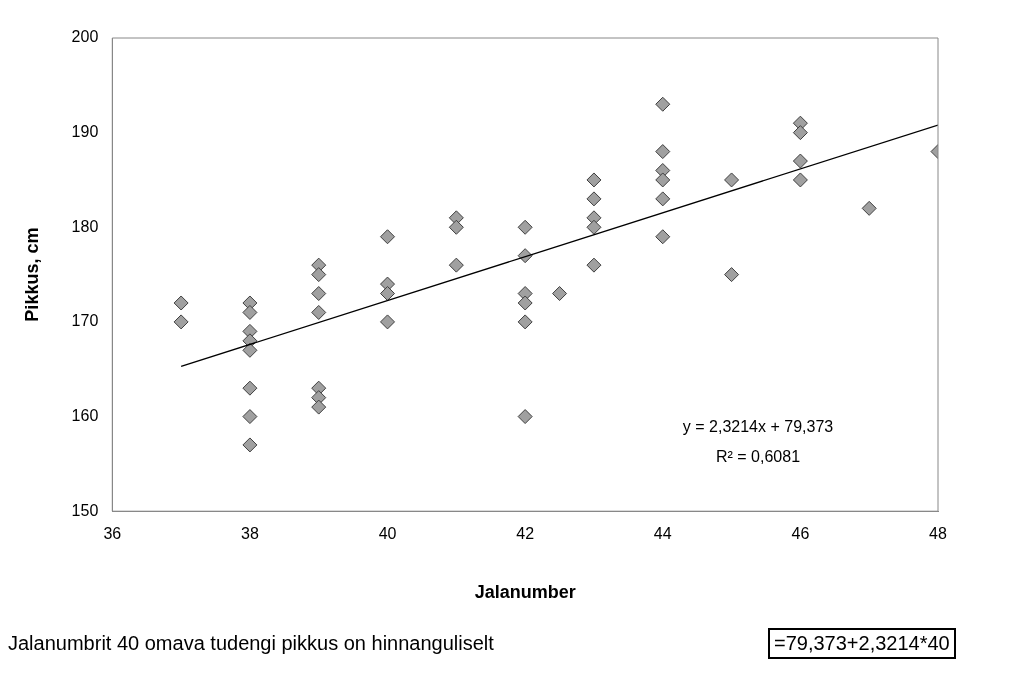 The width and height of the screenshot is (1014, 693). I want to click on x-tick-label: 48, so click(938, 534).